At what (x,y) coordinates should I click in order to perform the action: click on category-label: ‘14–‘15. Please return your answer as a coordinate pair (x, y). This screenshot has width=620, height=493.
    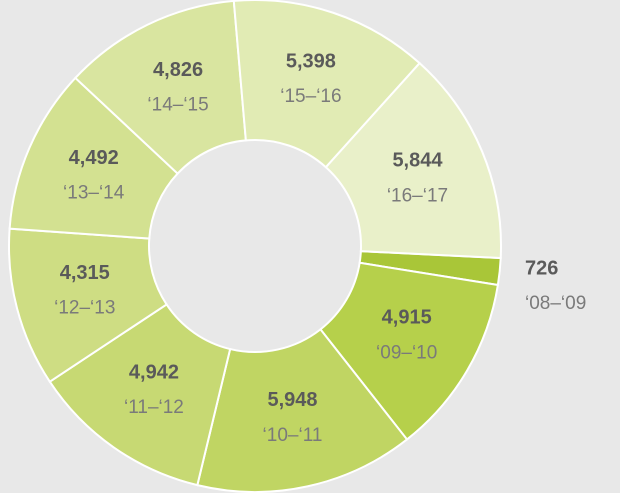
    Looking at the image, I should click on (177, 105).